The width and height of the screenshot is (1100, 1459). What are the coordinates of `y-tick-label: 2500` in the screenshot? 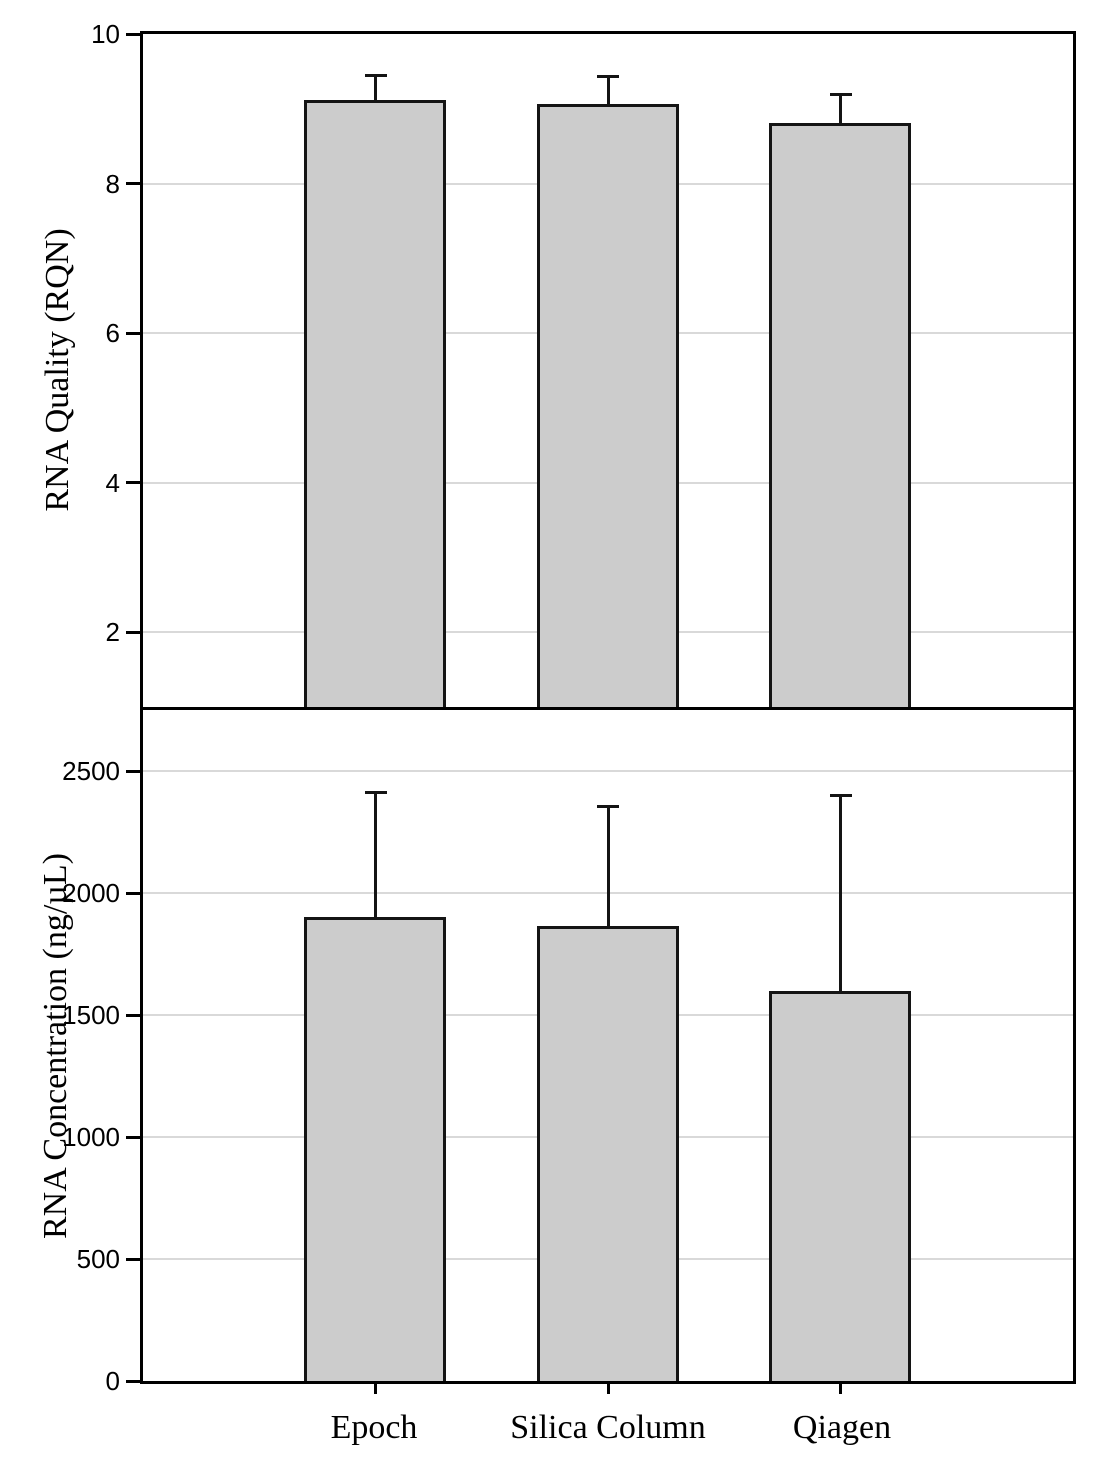 It's located at (91, 771).